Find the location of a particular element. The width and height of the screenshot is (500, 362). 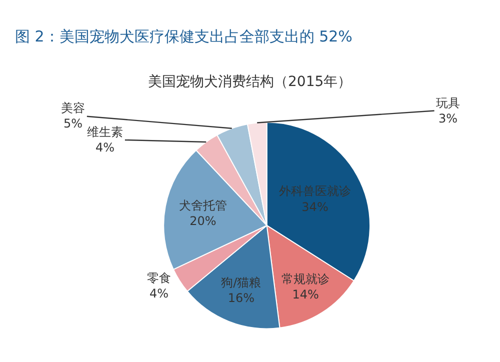

data-label: 3% is located at coordinates (448, 119).